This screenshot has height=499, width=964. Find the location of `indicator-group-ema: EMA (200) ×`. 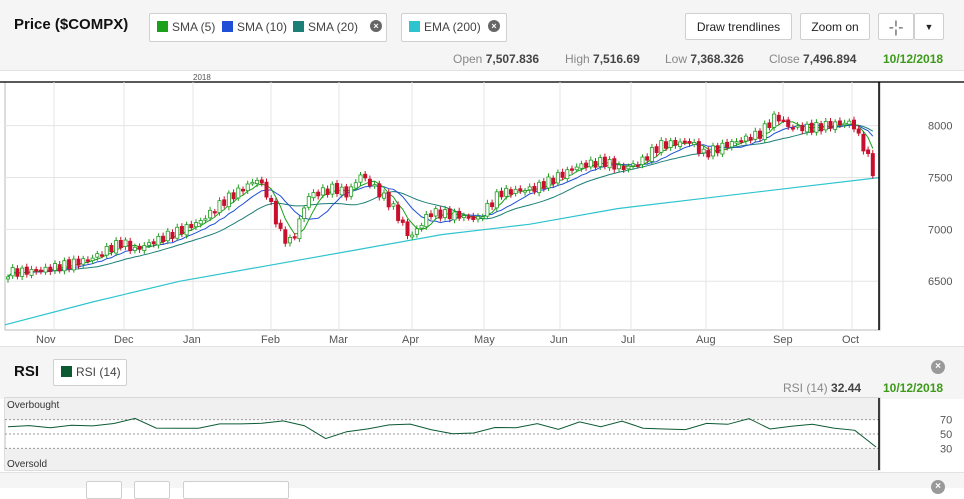

indicator-group-ema: EMA (200) × is located at coordinates (454, 27).